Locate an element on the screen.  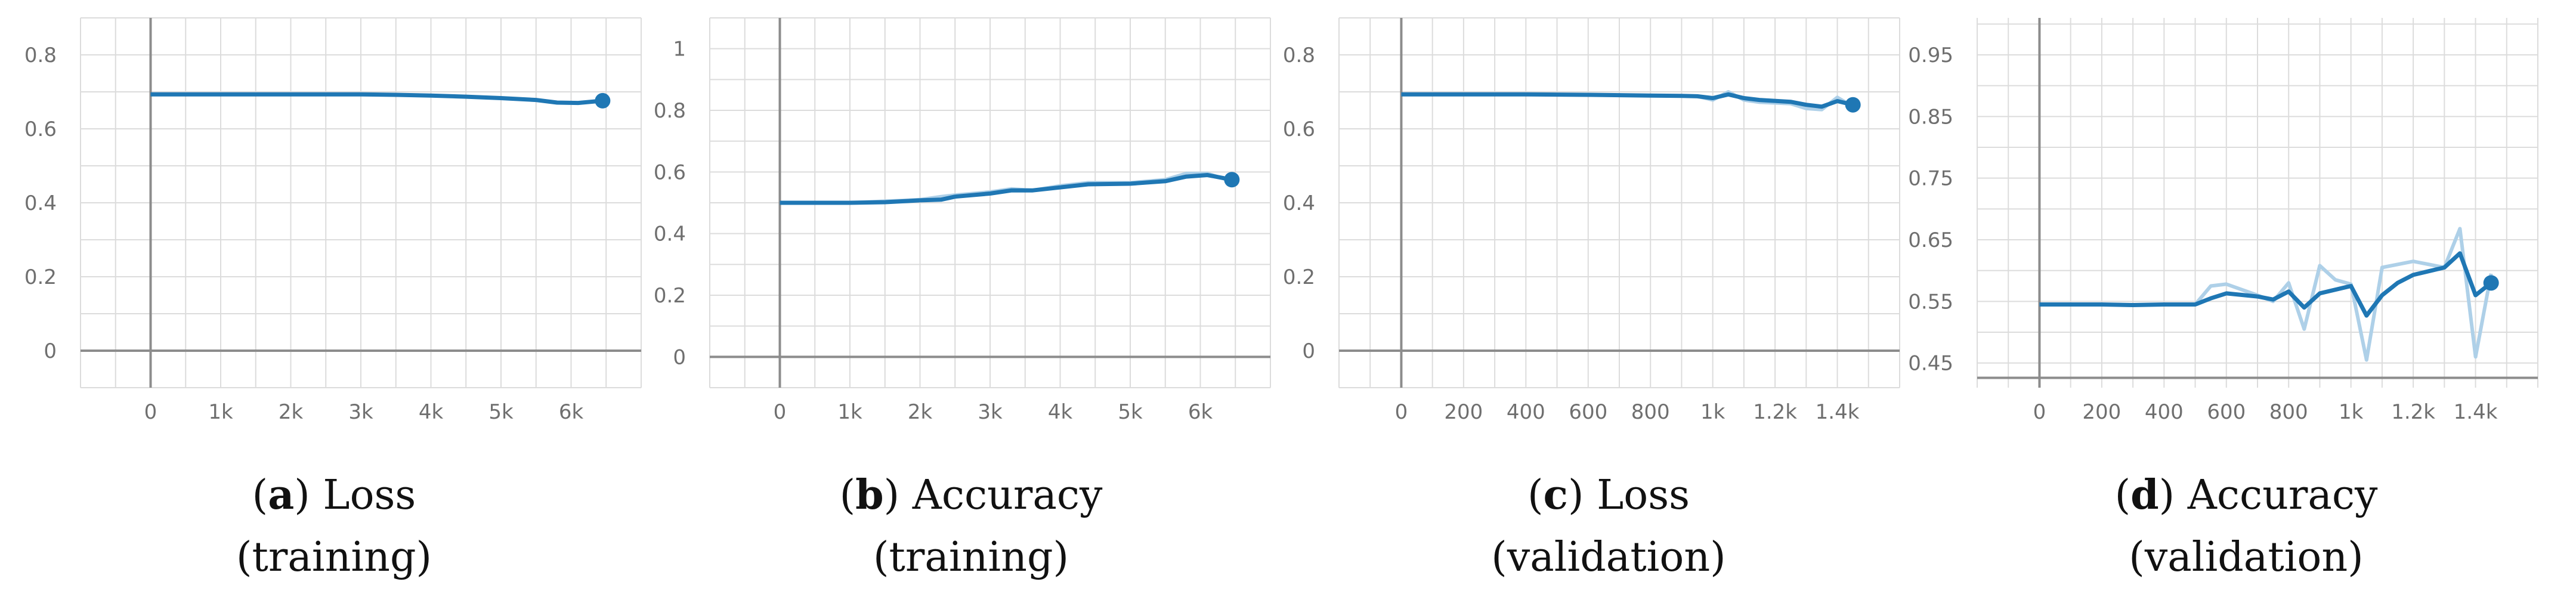
caption-d-line1: (d) Accuracy is located at coordinates (2246, 495).